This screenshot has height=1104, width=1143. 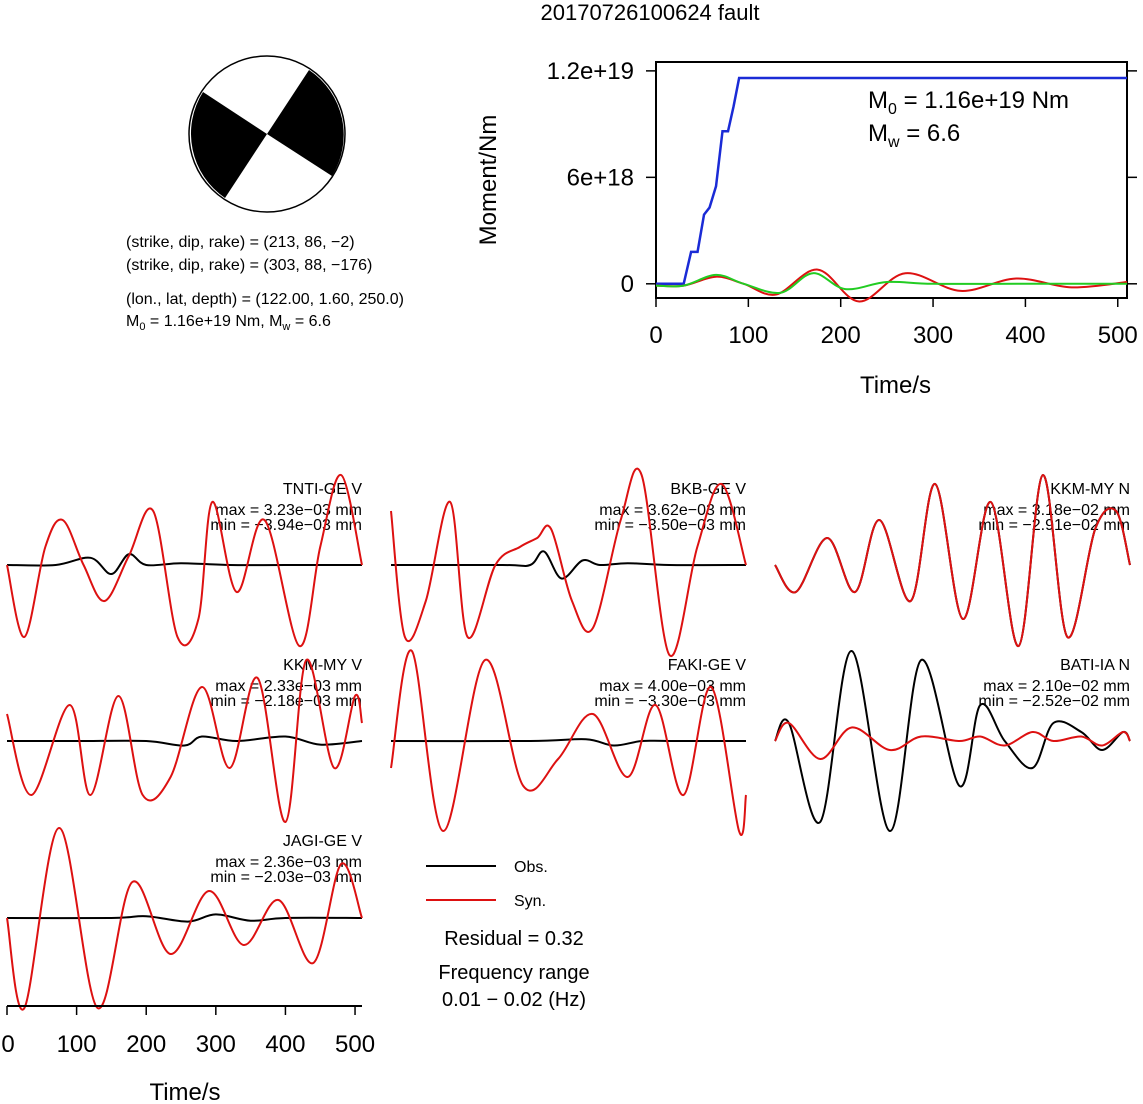 I want to click on moment-m0-annotation: M0 = 1.16e+19 Nm, so click(x=968, y=102).